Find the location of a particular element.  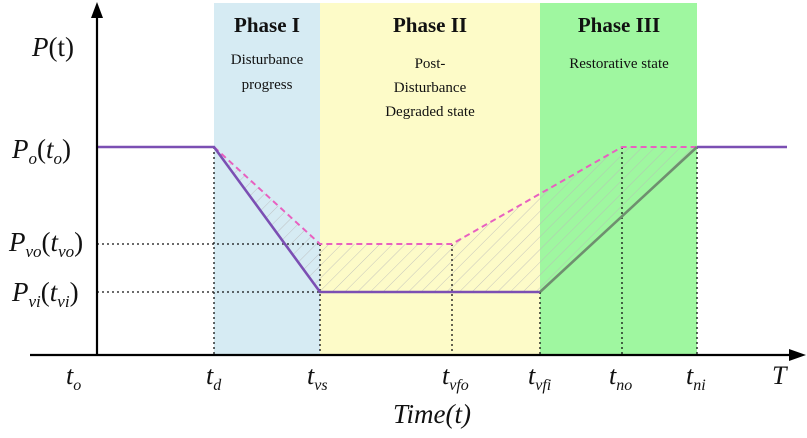

x-tick-t-o: to is located at coordinates (73, 377).